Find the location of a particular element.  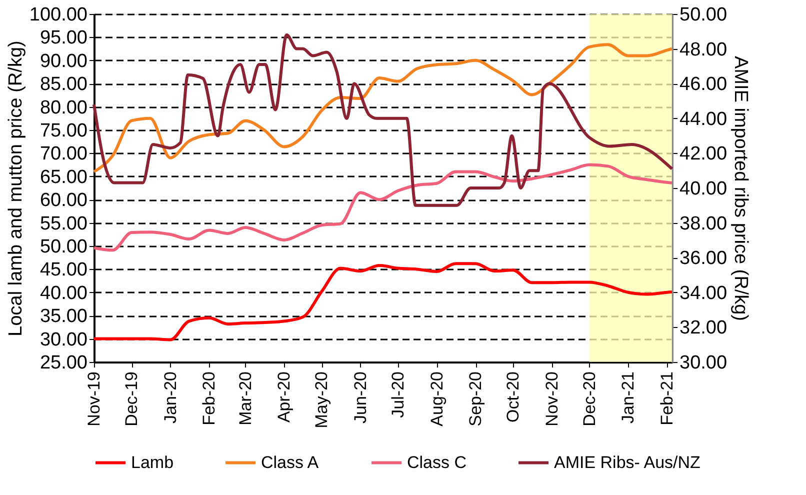

y-tick-label: 40.00 is located at coordinates (64, 293).